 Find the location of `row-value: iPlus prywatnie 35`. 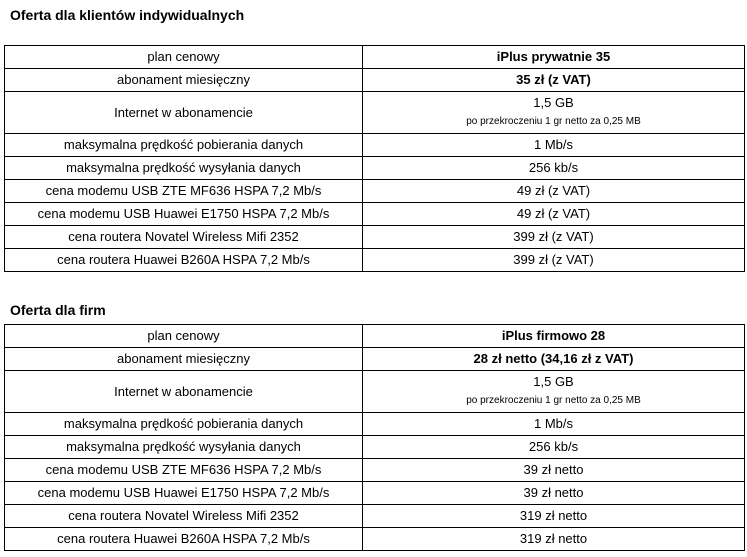

row-value: iPlus prywatnie 35 is located at coordinates (553, 57).